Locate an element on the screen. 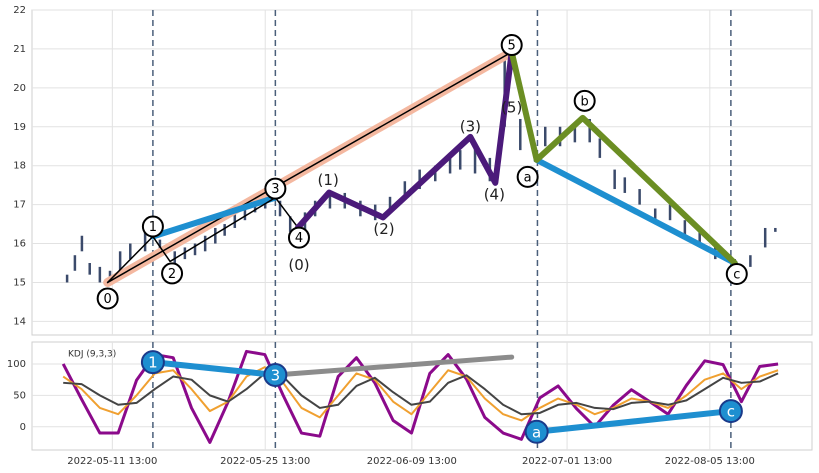 Image resolution: width=819 pixels, height=473 pixels. wave-label: 0 is located at coordinates (108, 299).